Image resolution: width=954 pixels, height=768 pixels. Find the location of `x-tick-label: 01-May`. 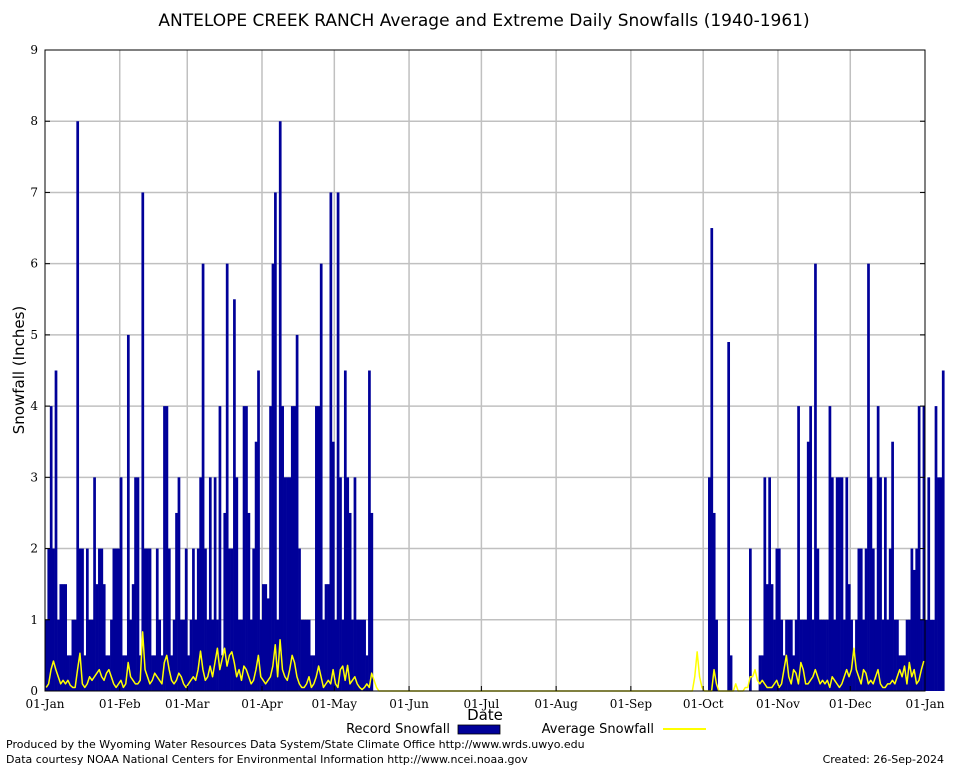

x-tick-label: 01-May is located at coordinates (335, 704).